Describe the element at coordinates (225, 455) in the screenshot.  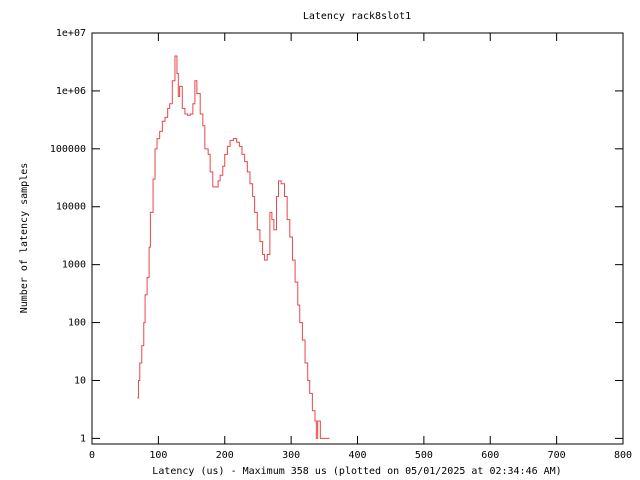
I see `x-tick-label: 200` at that location.